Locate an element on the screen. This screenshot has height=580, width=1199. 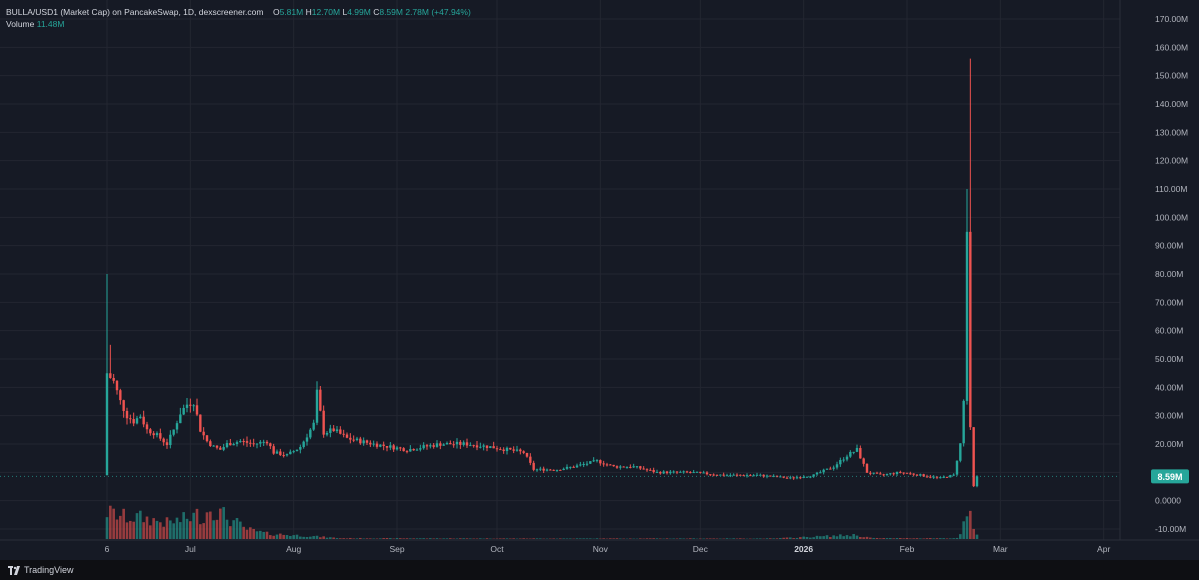
y-axis-tick-label: 120.00M is located at coordinates (1171, 161).